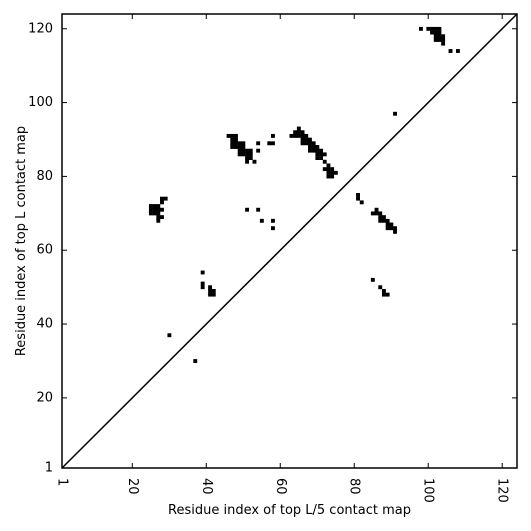 This screenshot has height=531, width=531. Describe the element at coordinates (44, 250) in the screenshot. I see `y-tick-label: 60` at that location.